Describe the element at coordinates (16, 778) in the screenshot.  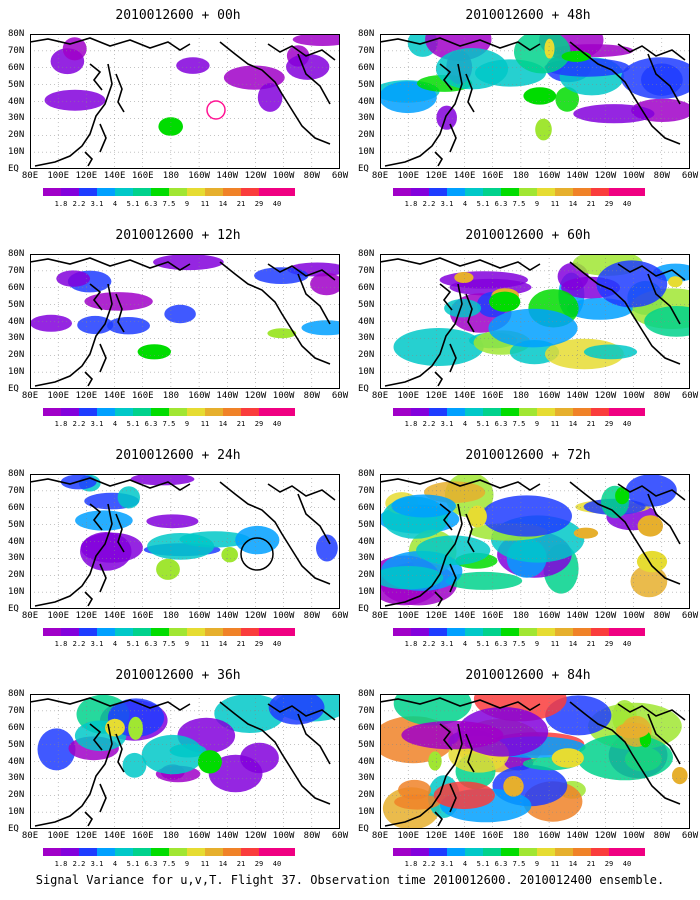
I see `latitude-label: 30N` at that location.